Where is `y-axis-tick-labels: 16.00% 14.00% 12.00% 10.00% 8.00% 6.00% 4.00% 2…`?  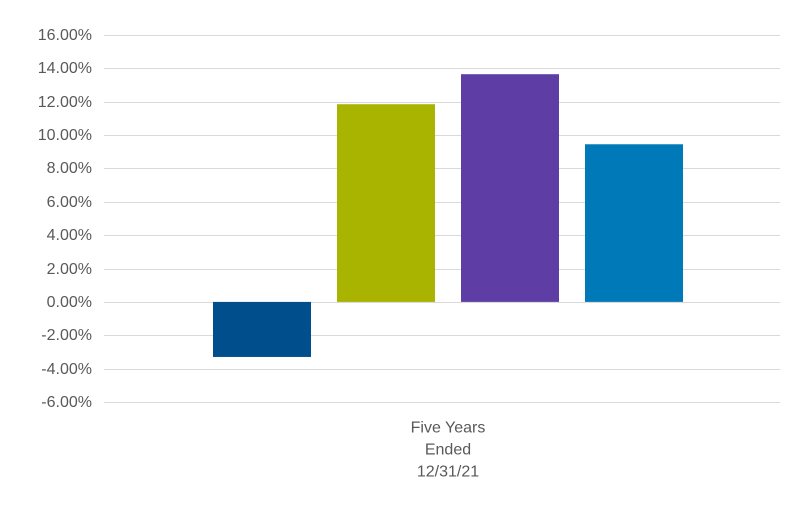 y-axis-tick-labels: 16.00% 14.00% 12.00% 10.00% 8.00% 6.00% 4.00% 2… is located at coordinates (65, 219).